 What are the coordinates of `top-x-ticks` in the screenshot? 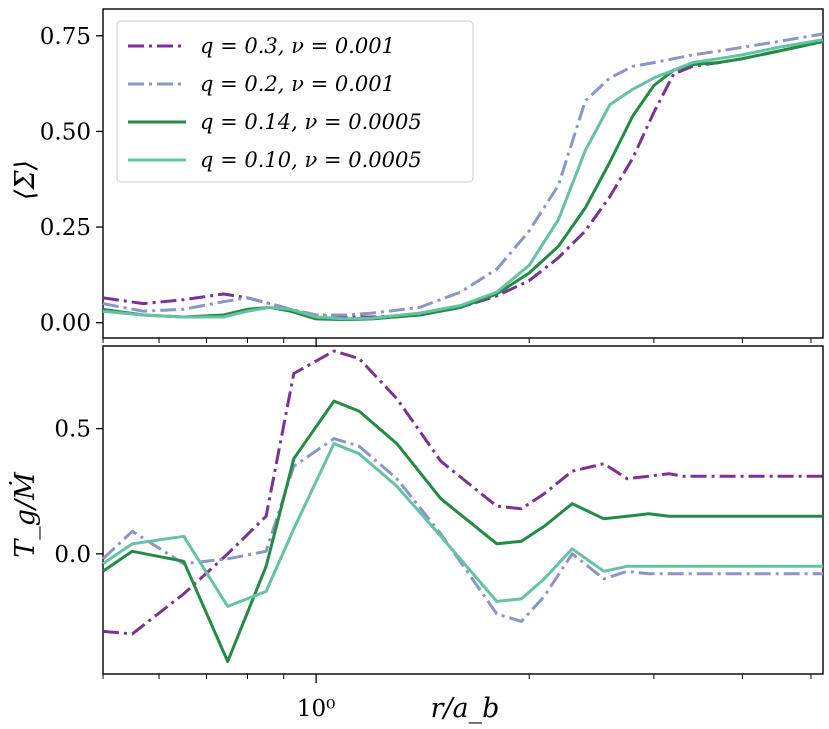 It's located at (457, 342).